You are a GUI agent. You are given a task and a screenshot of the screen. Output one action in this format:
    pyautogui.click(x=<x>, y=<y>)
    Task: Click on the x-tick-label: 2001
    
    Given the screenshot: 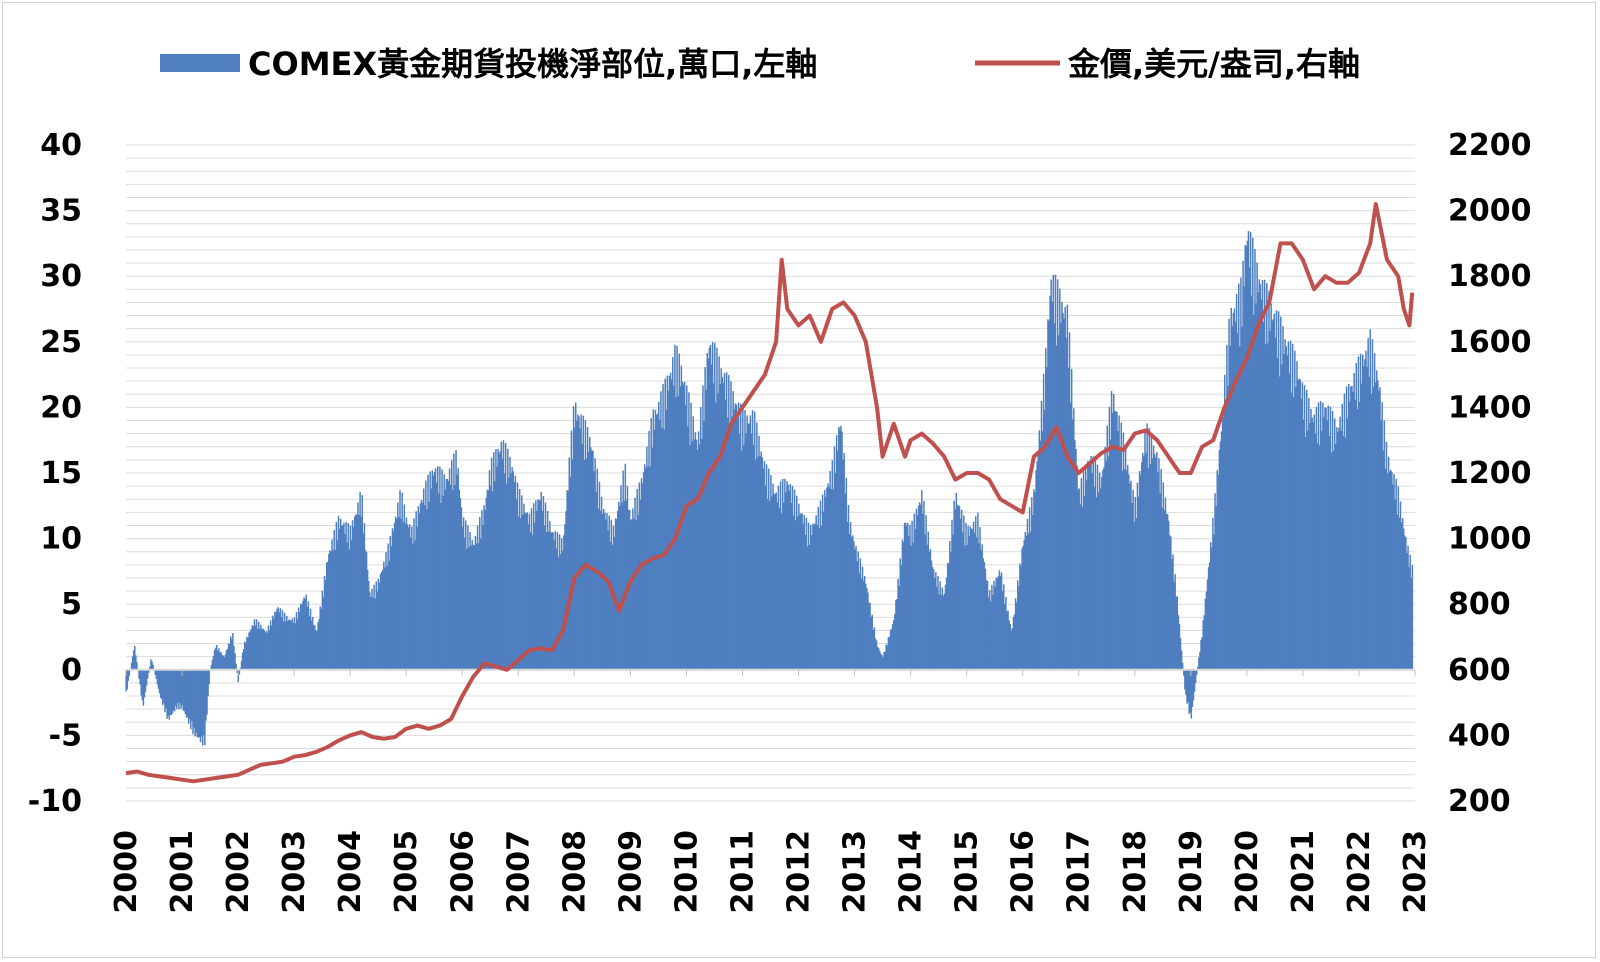 What is the action you would take?
    pyautogui.click(x=182, y=872)
    